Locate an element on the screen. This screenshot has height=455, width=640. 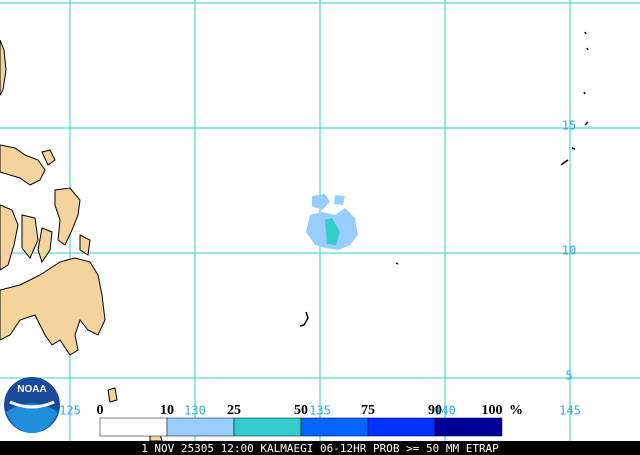
lat-label: 10 is located at coordinates (569, 251).